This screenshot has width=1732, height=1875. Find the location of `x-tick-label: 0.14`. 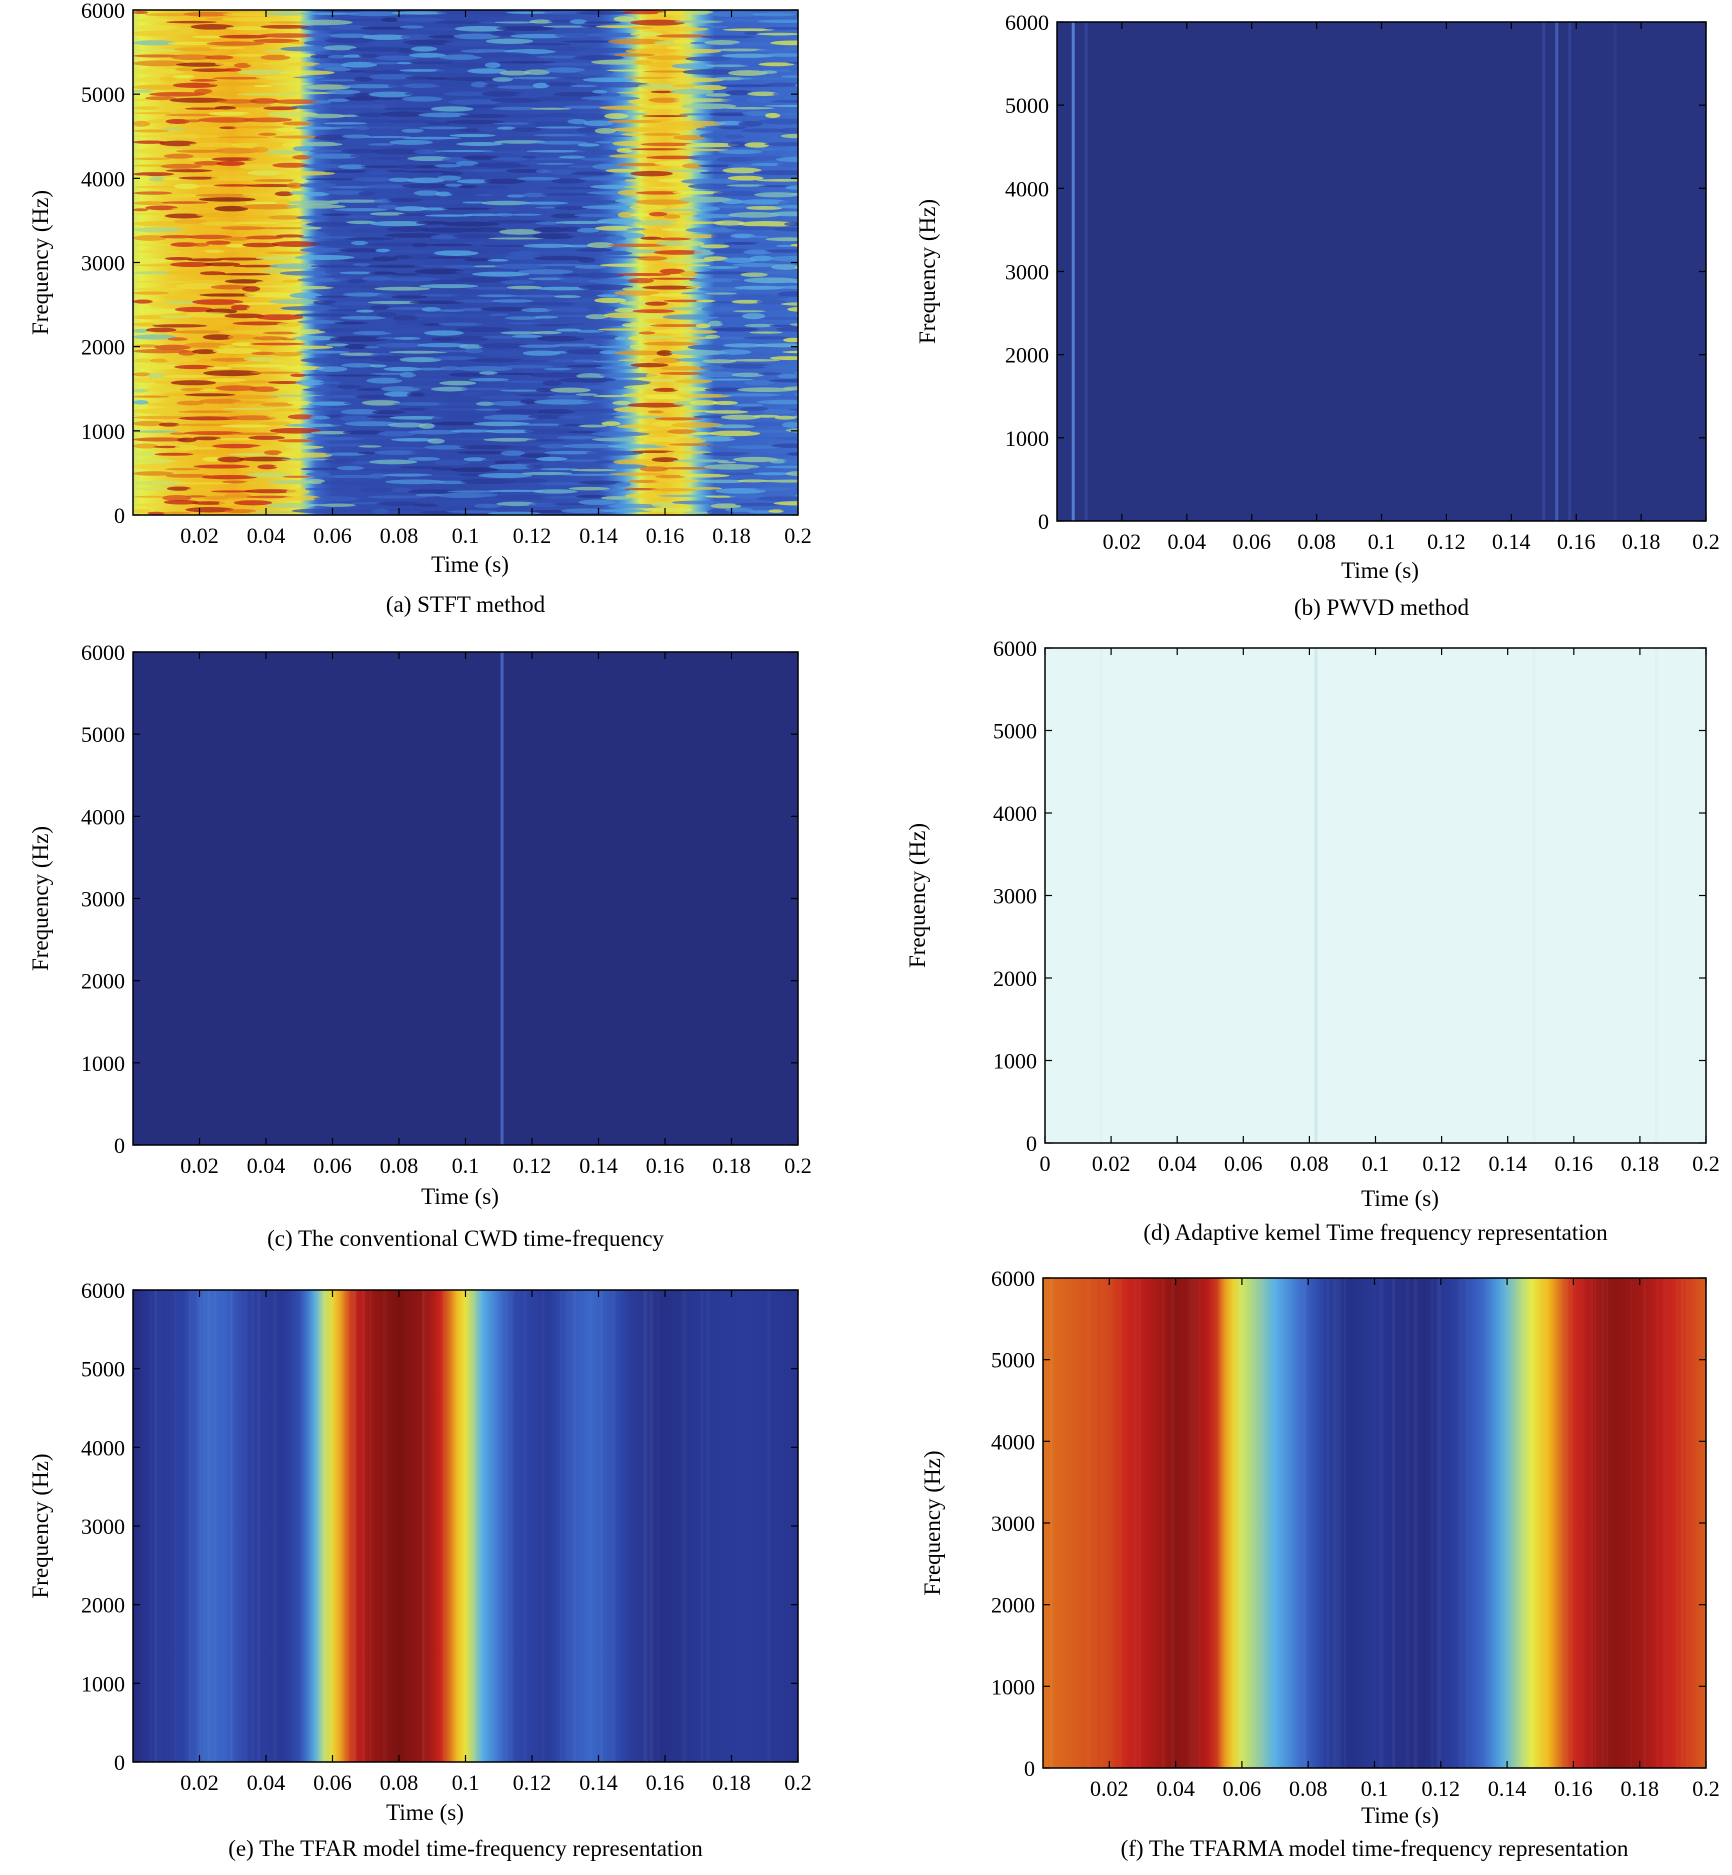

x-tick-label: 0.14 is located at coordinates (1507, 1163).